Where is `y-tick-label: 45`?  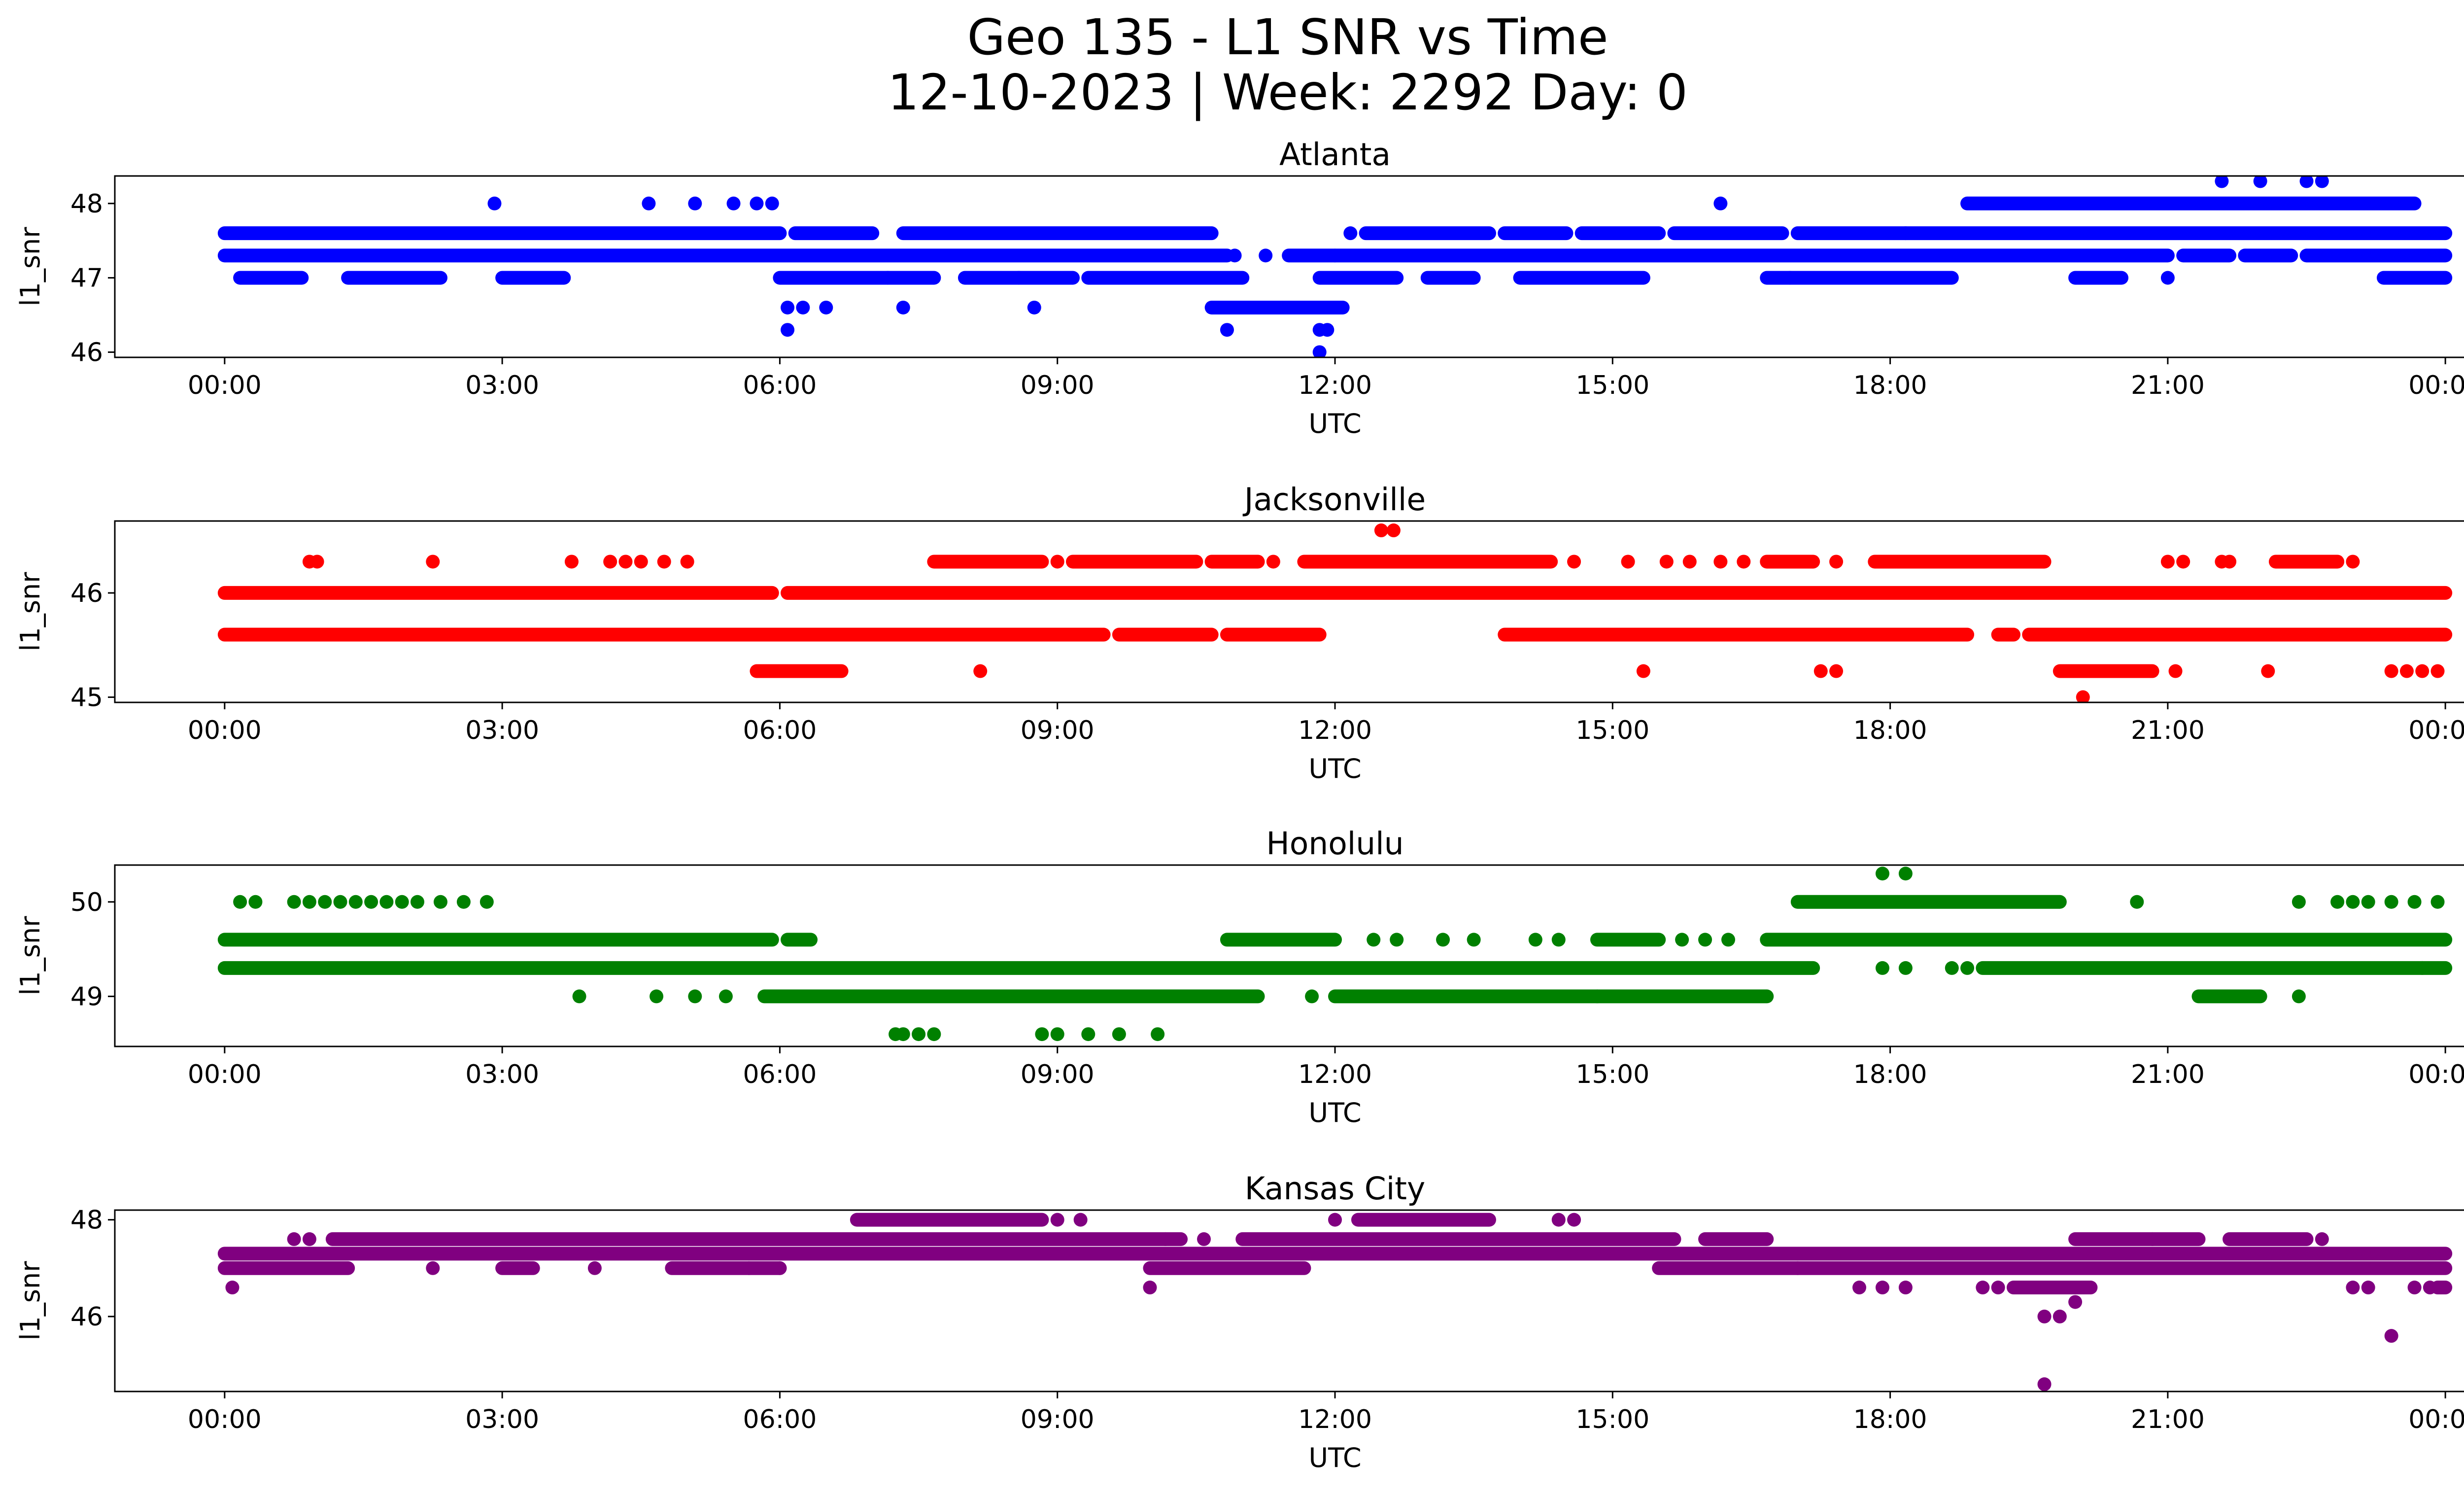 y-tick-label: 45 is located at coordinates (86, 697).